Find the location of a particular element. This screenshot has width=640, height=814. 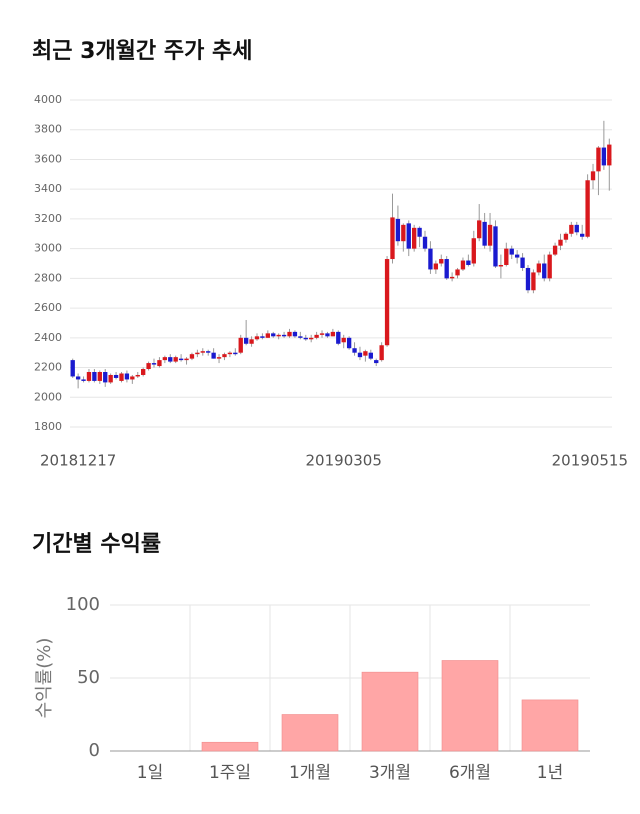

y-tick-label: 3200 is located at coordinates (48, 218).